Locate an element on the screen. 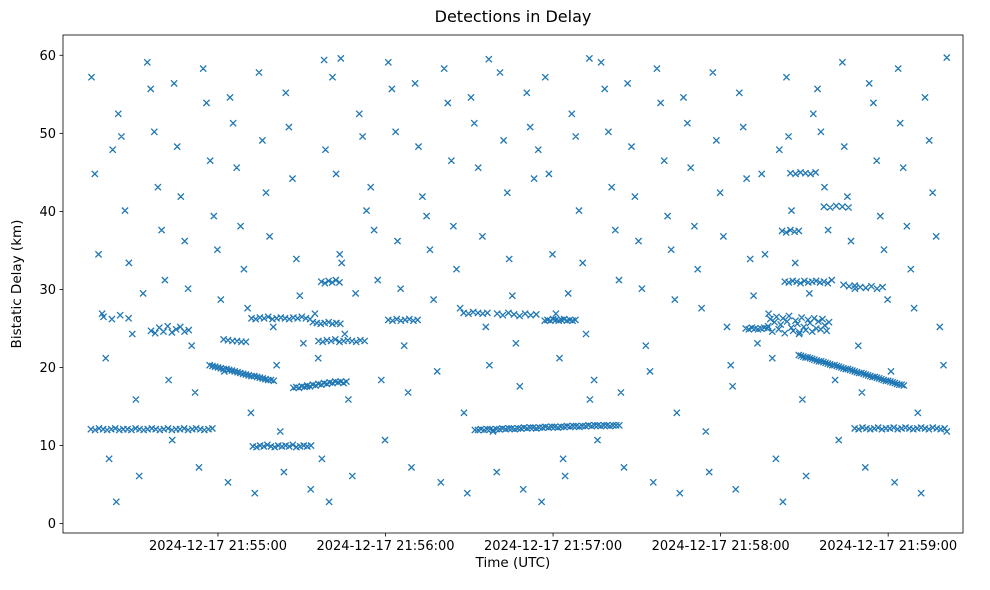 This screenshot has width=990, height=590. chart-title: Detections in Delay is located at coordinates (513, 16).